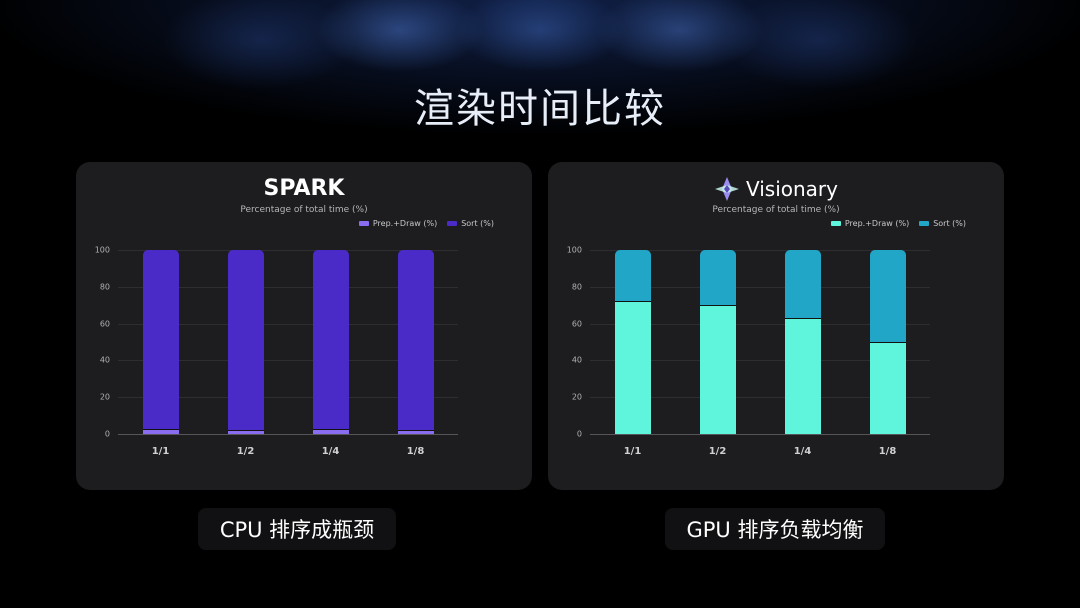 Image resolution: width=1080 pixels, height=608 pixels. I want to click on page-title: 渲染时间比较, so click(540, 109).